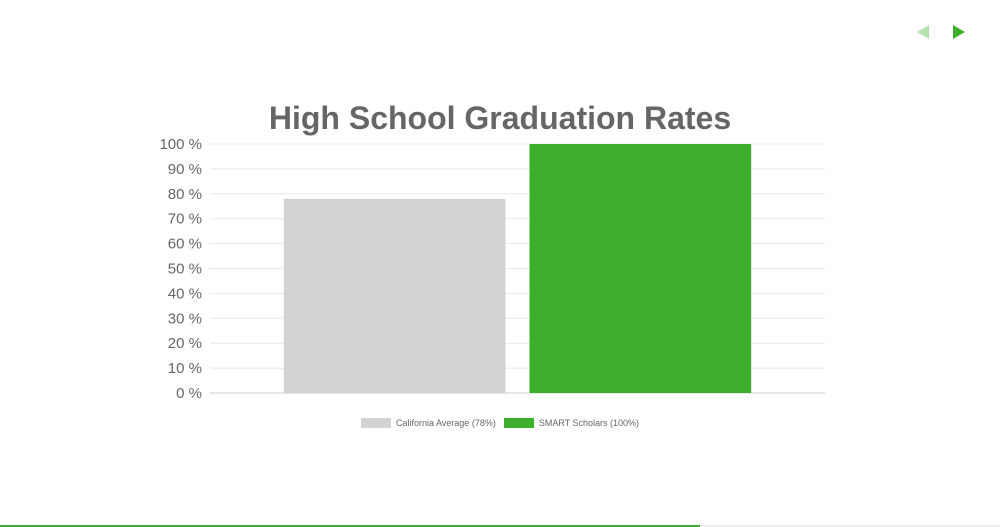 This screenshot has width=1000, height=527. Describe the element at coordinates (185, 219) in the screenshot. I see `y-tick-label: 70 %` at that location.